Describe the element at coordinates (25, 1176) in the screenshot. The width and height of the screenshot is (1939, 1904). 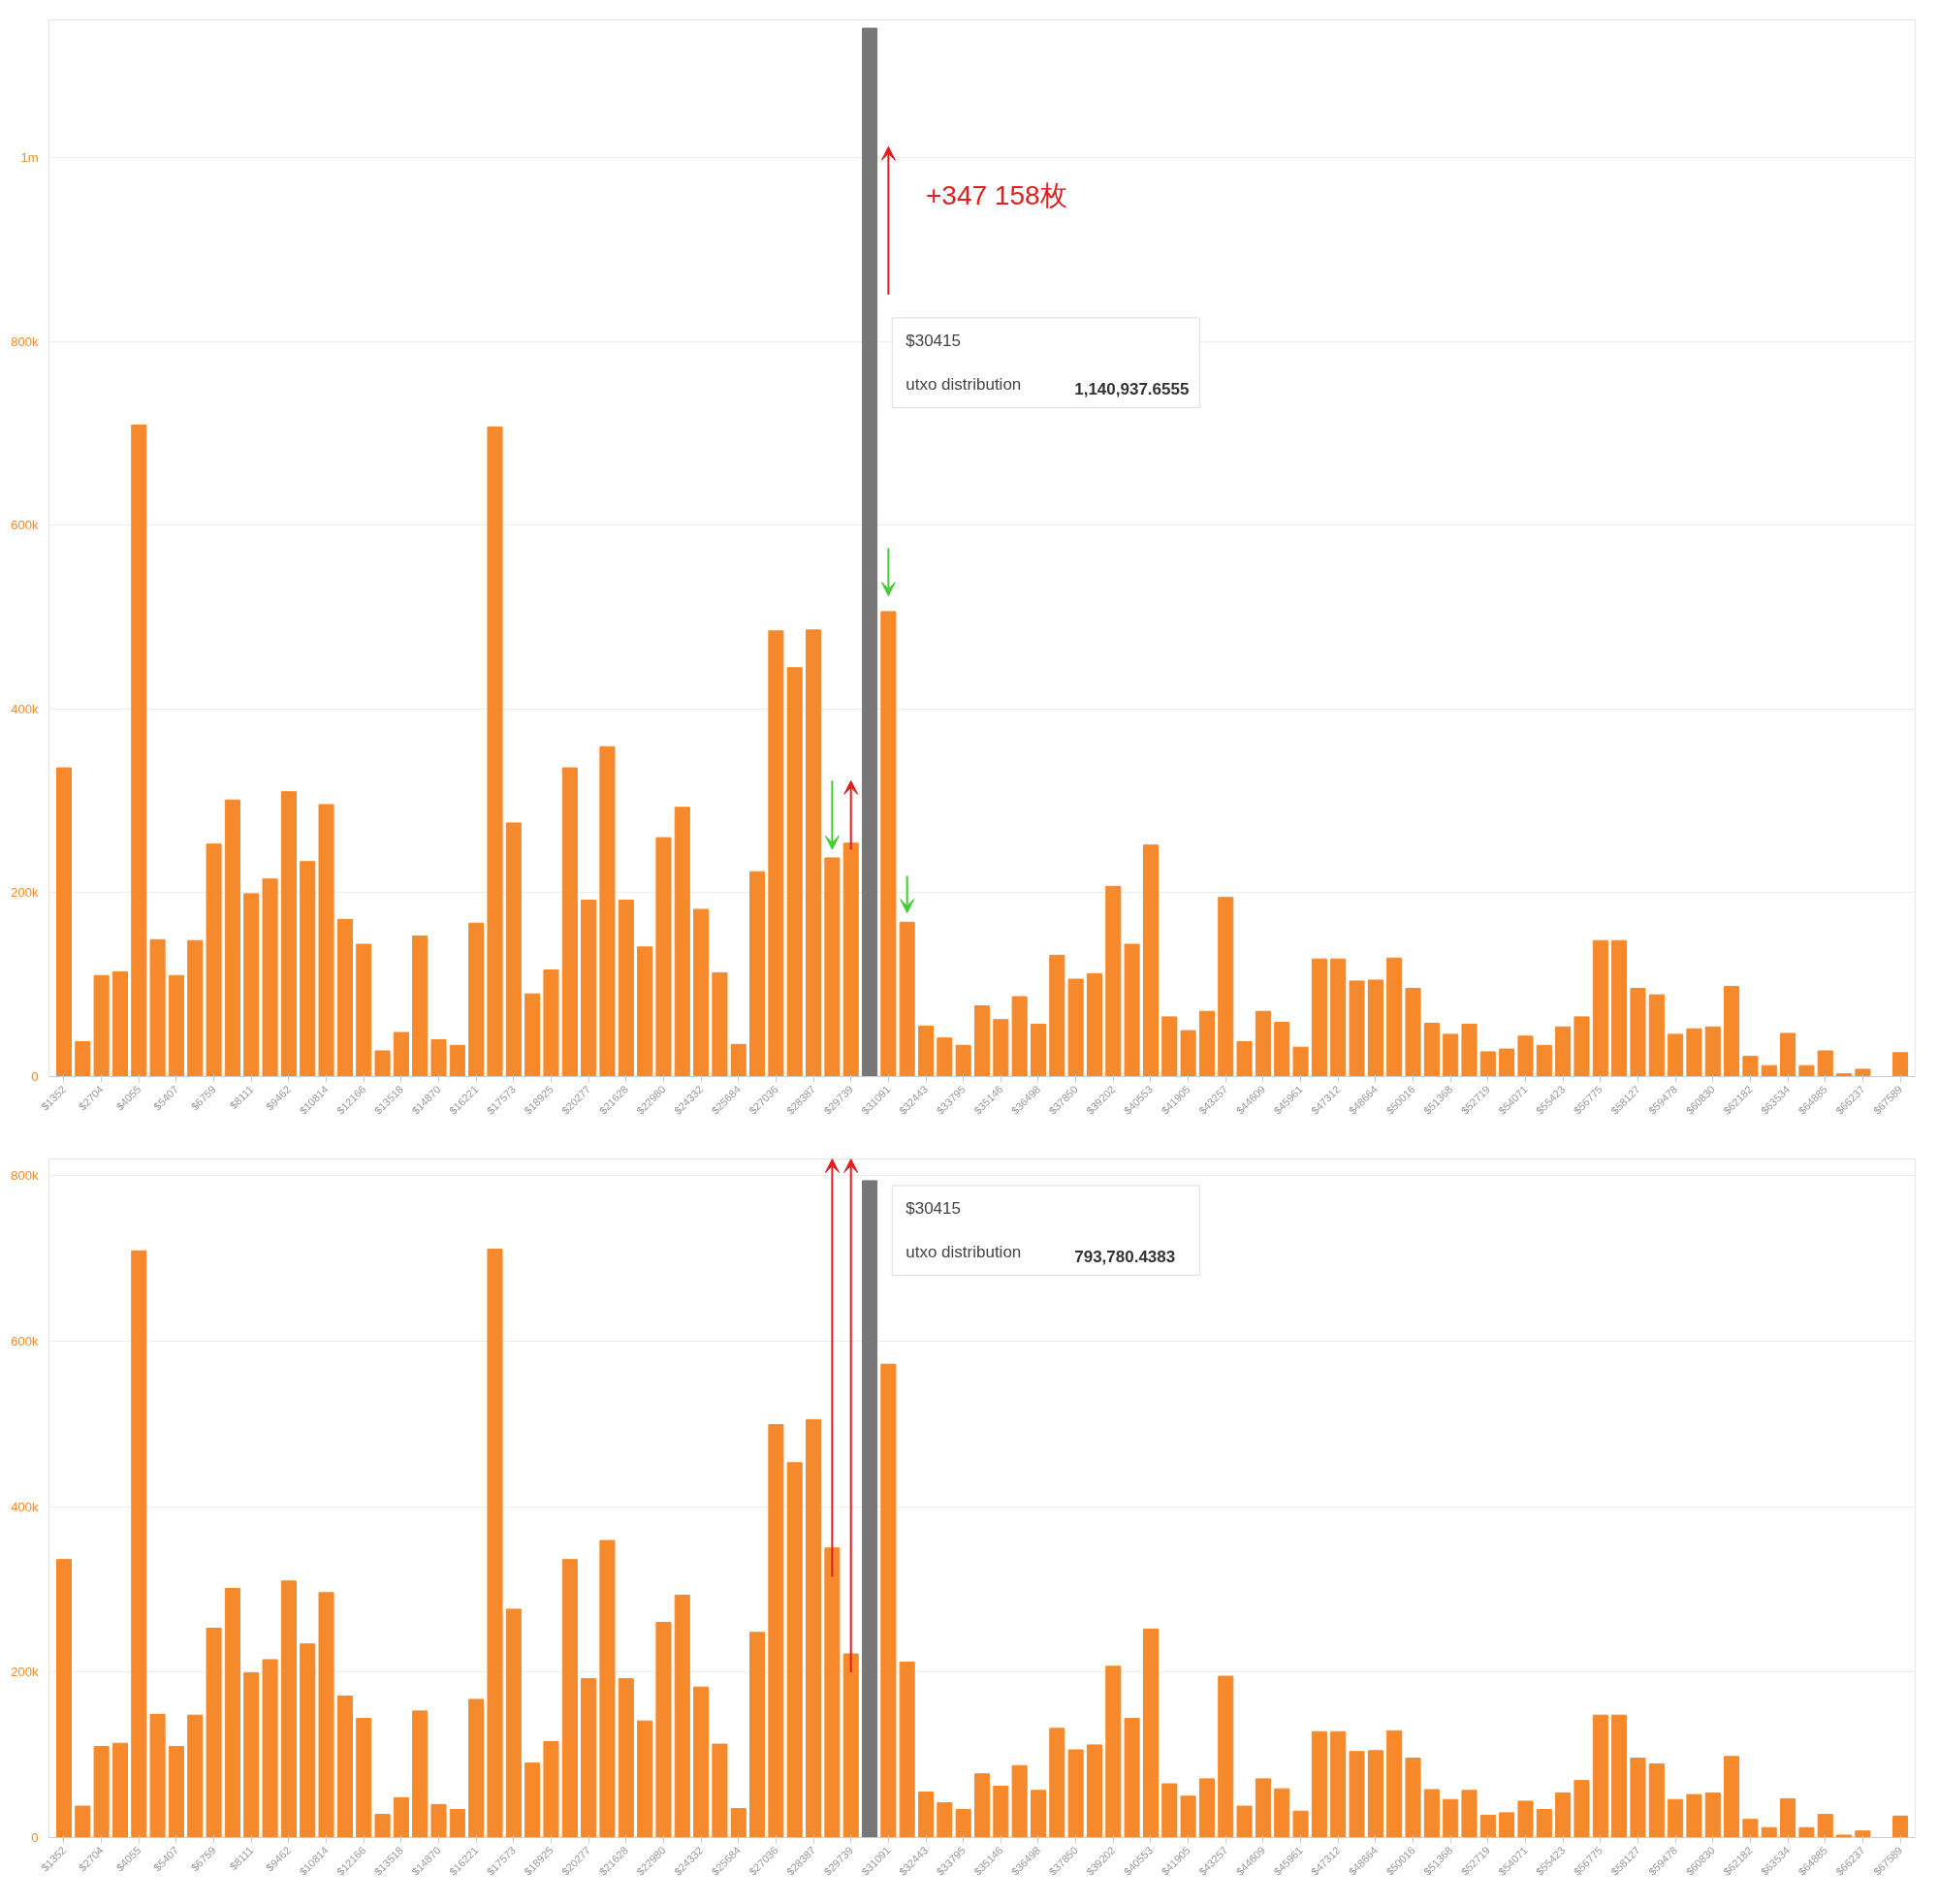
I see `y-tick-label: 800k` at that location.